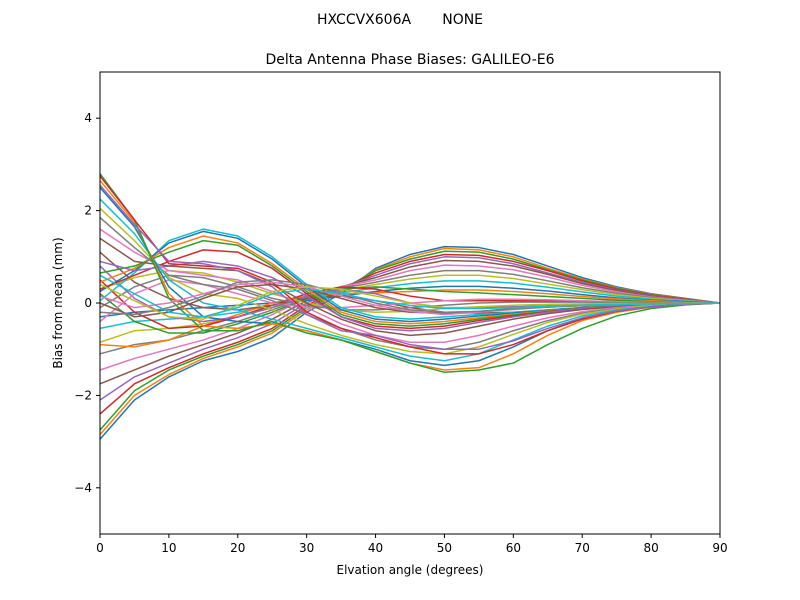 The width and height of the screenshot is (800, 600). I want to click on figure-suptitle: HXCCVX606A NONE, so click(400, 20).